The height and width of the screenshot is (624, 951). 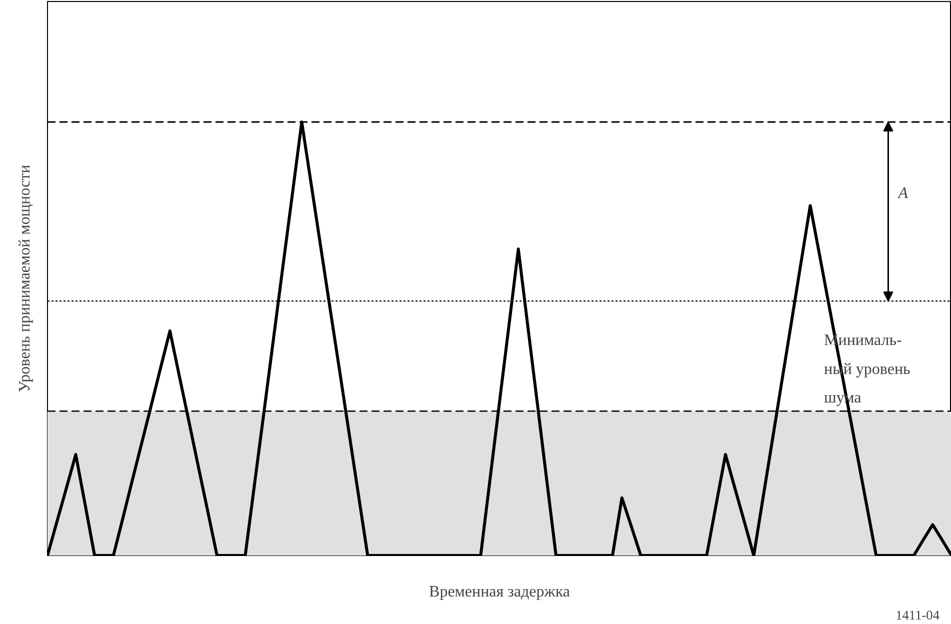 I want to click on y-axis-title: Уровень принимаемой мощности, so click(x=25, y=278).